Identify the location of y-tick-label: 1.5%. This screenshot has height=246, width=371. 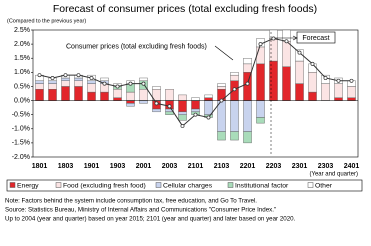
(22, 58).